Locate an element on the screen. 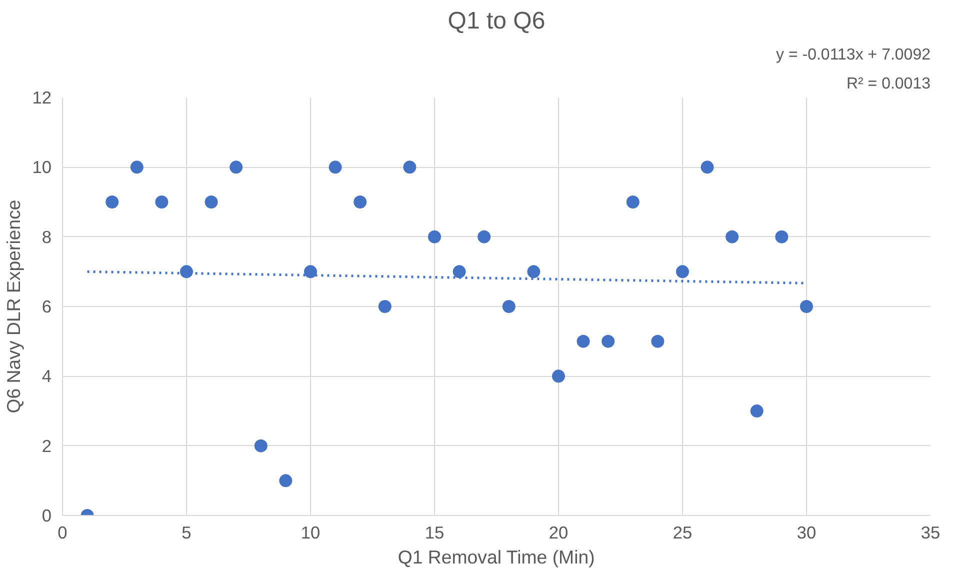  x-tick-label: 5 is located at coordinates (187, 532).